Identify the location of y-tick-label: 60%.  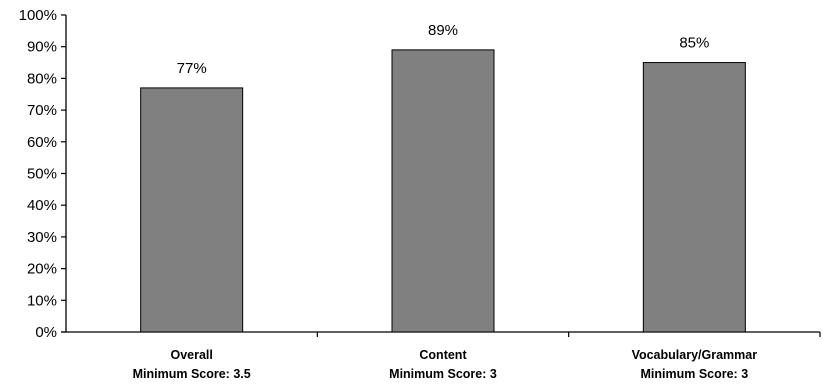
(42, 142).